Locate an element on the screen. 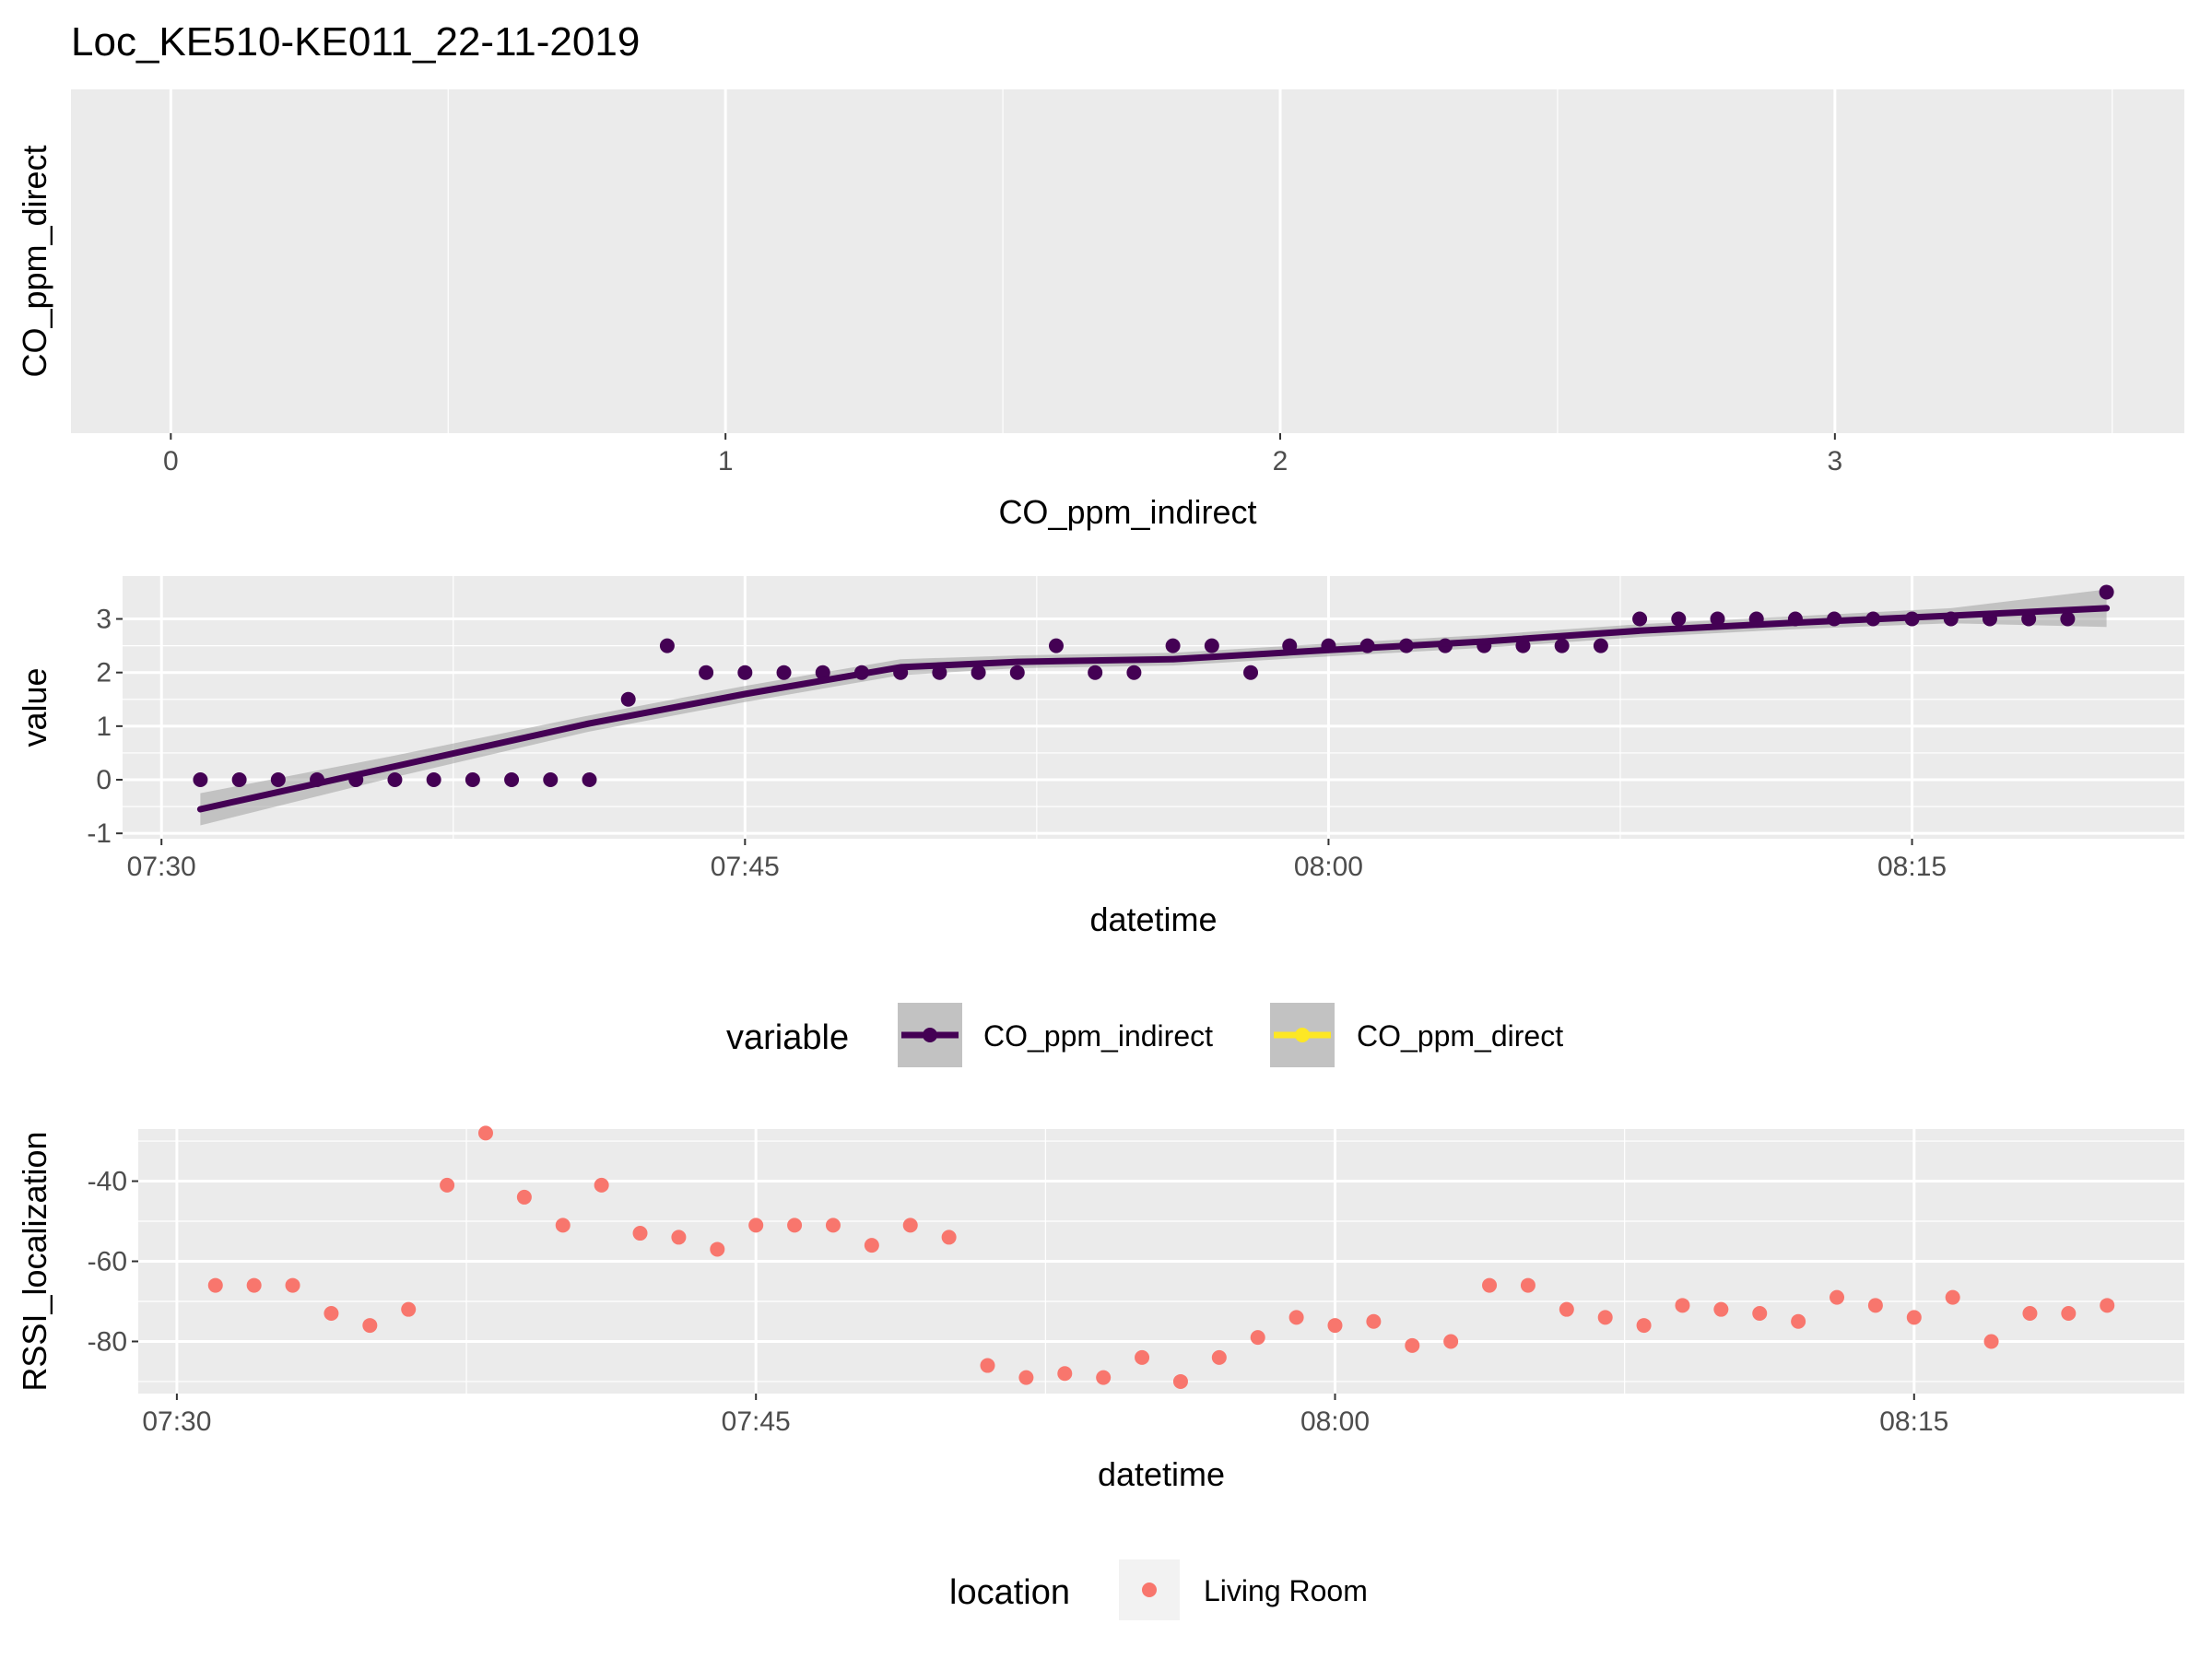 This screenshot has width=2212, height=1659. panel-bottom-x-tick-label: 07:45 is located at coordinates (756, 1421).